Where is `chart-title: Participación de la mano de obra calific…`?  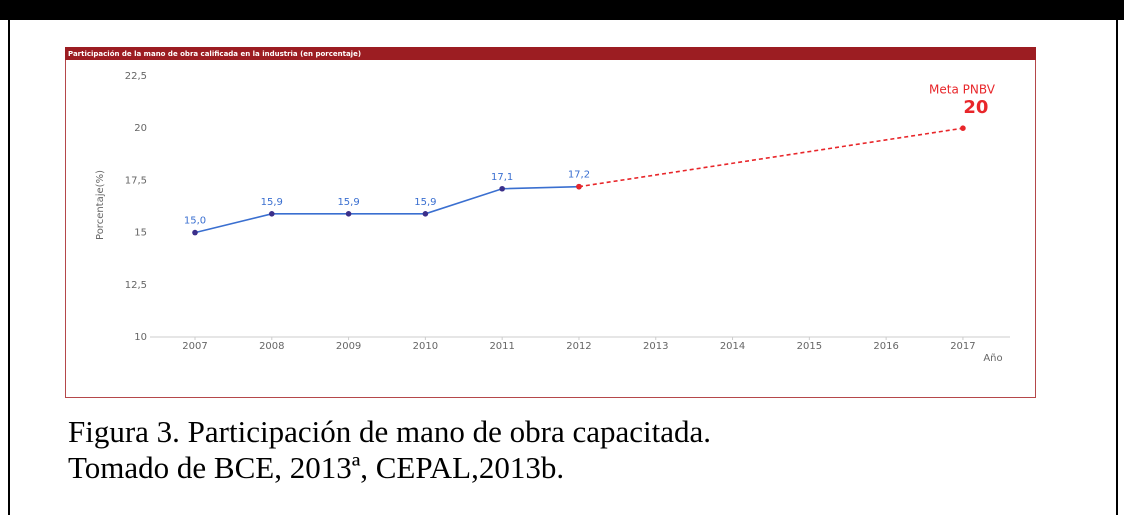 chart-title: Participación de la mano de obra calific… is located at coordinates (214, 54).